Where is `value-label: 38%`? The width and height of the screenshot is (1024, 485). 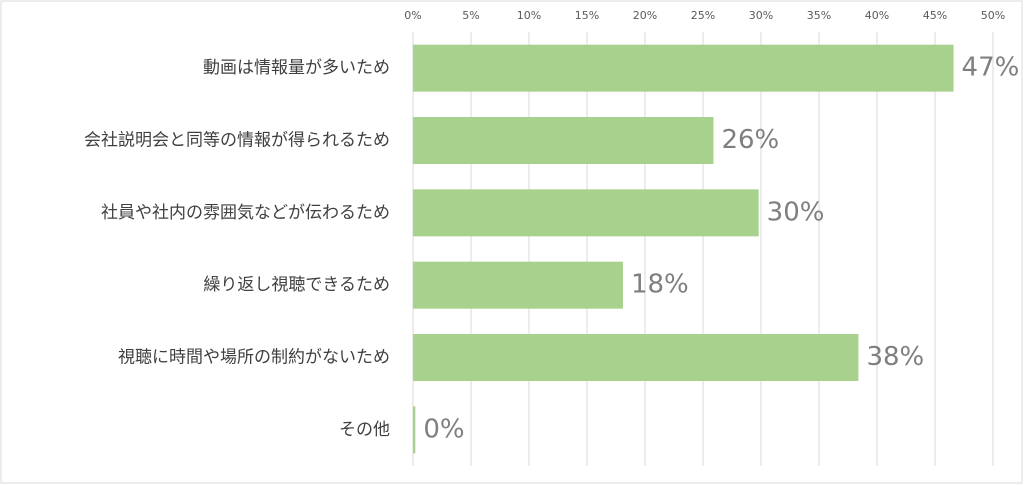 value-label: 38% is located at coordinates (895, 357).